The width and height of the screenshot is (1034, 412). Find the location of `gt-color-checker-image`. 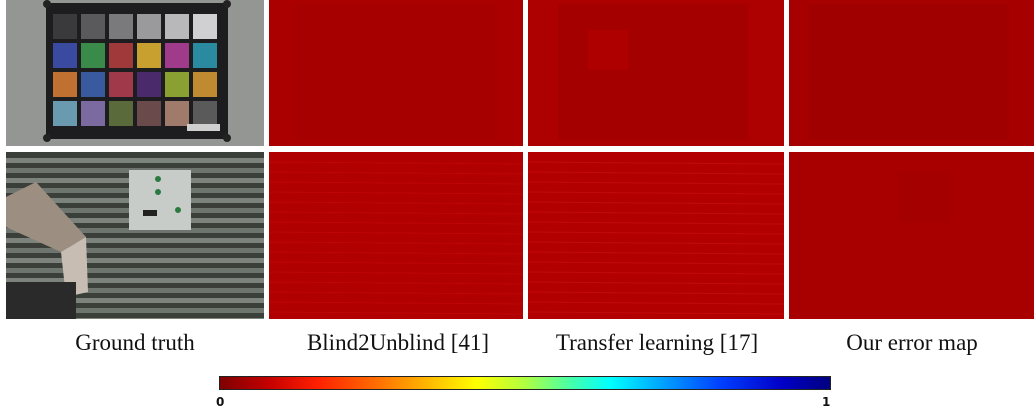

gt-color-checker-image is located at coordinates (135, 83).